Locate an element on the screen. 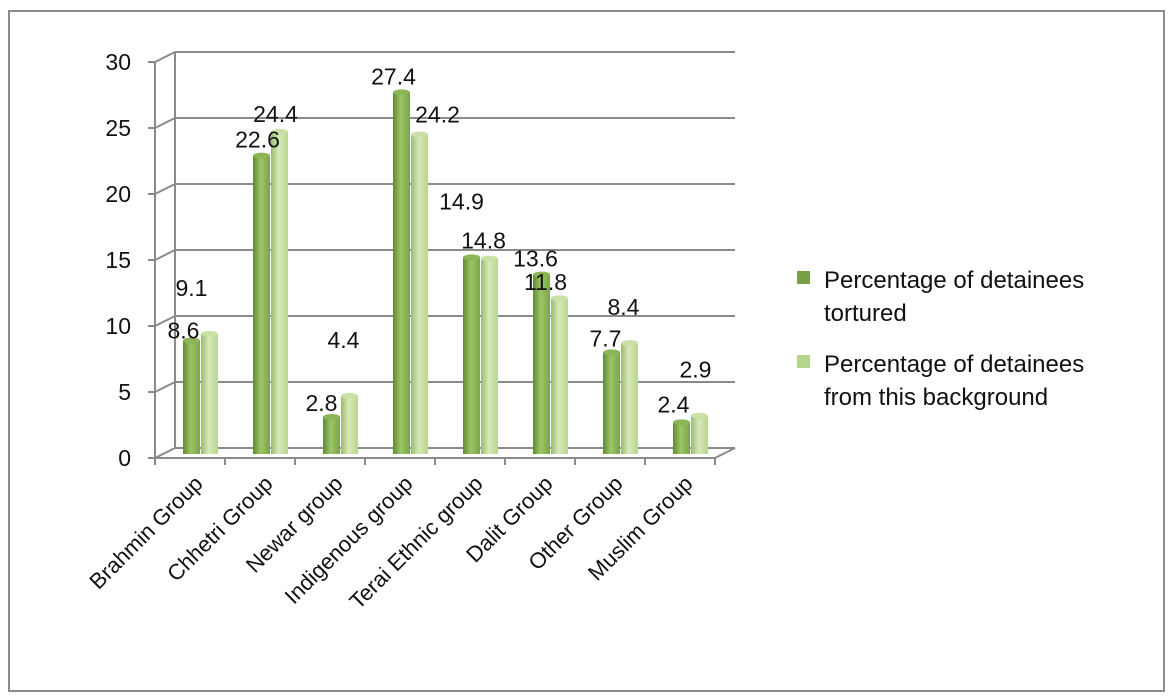  data-label-series-1: 2.4 is located at coordinates (674, 404).